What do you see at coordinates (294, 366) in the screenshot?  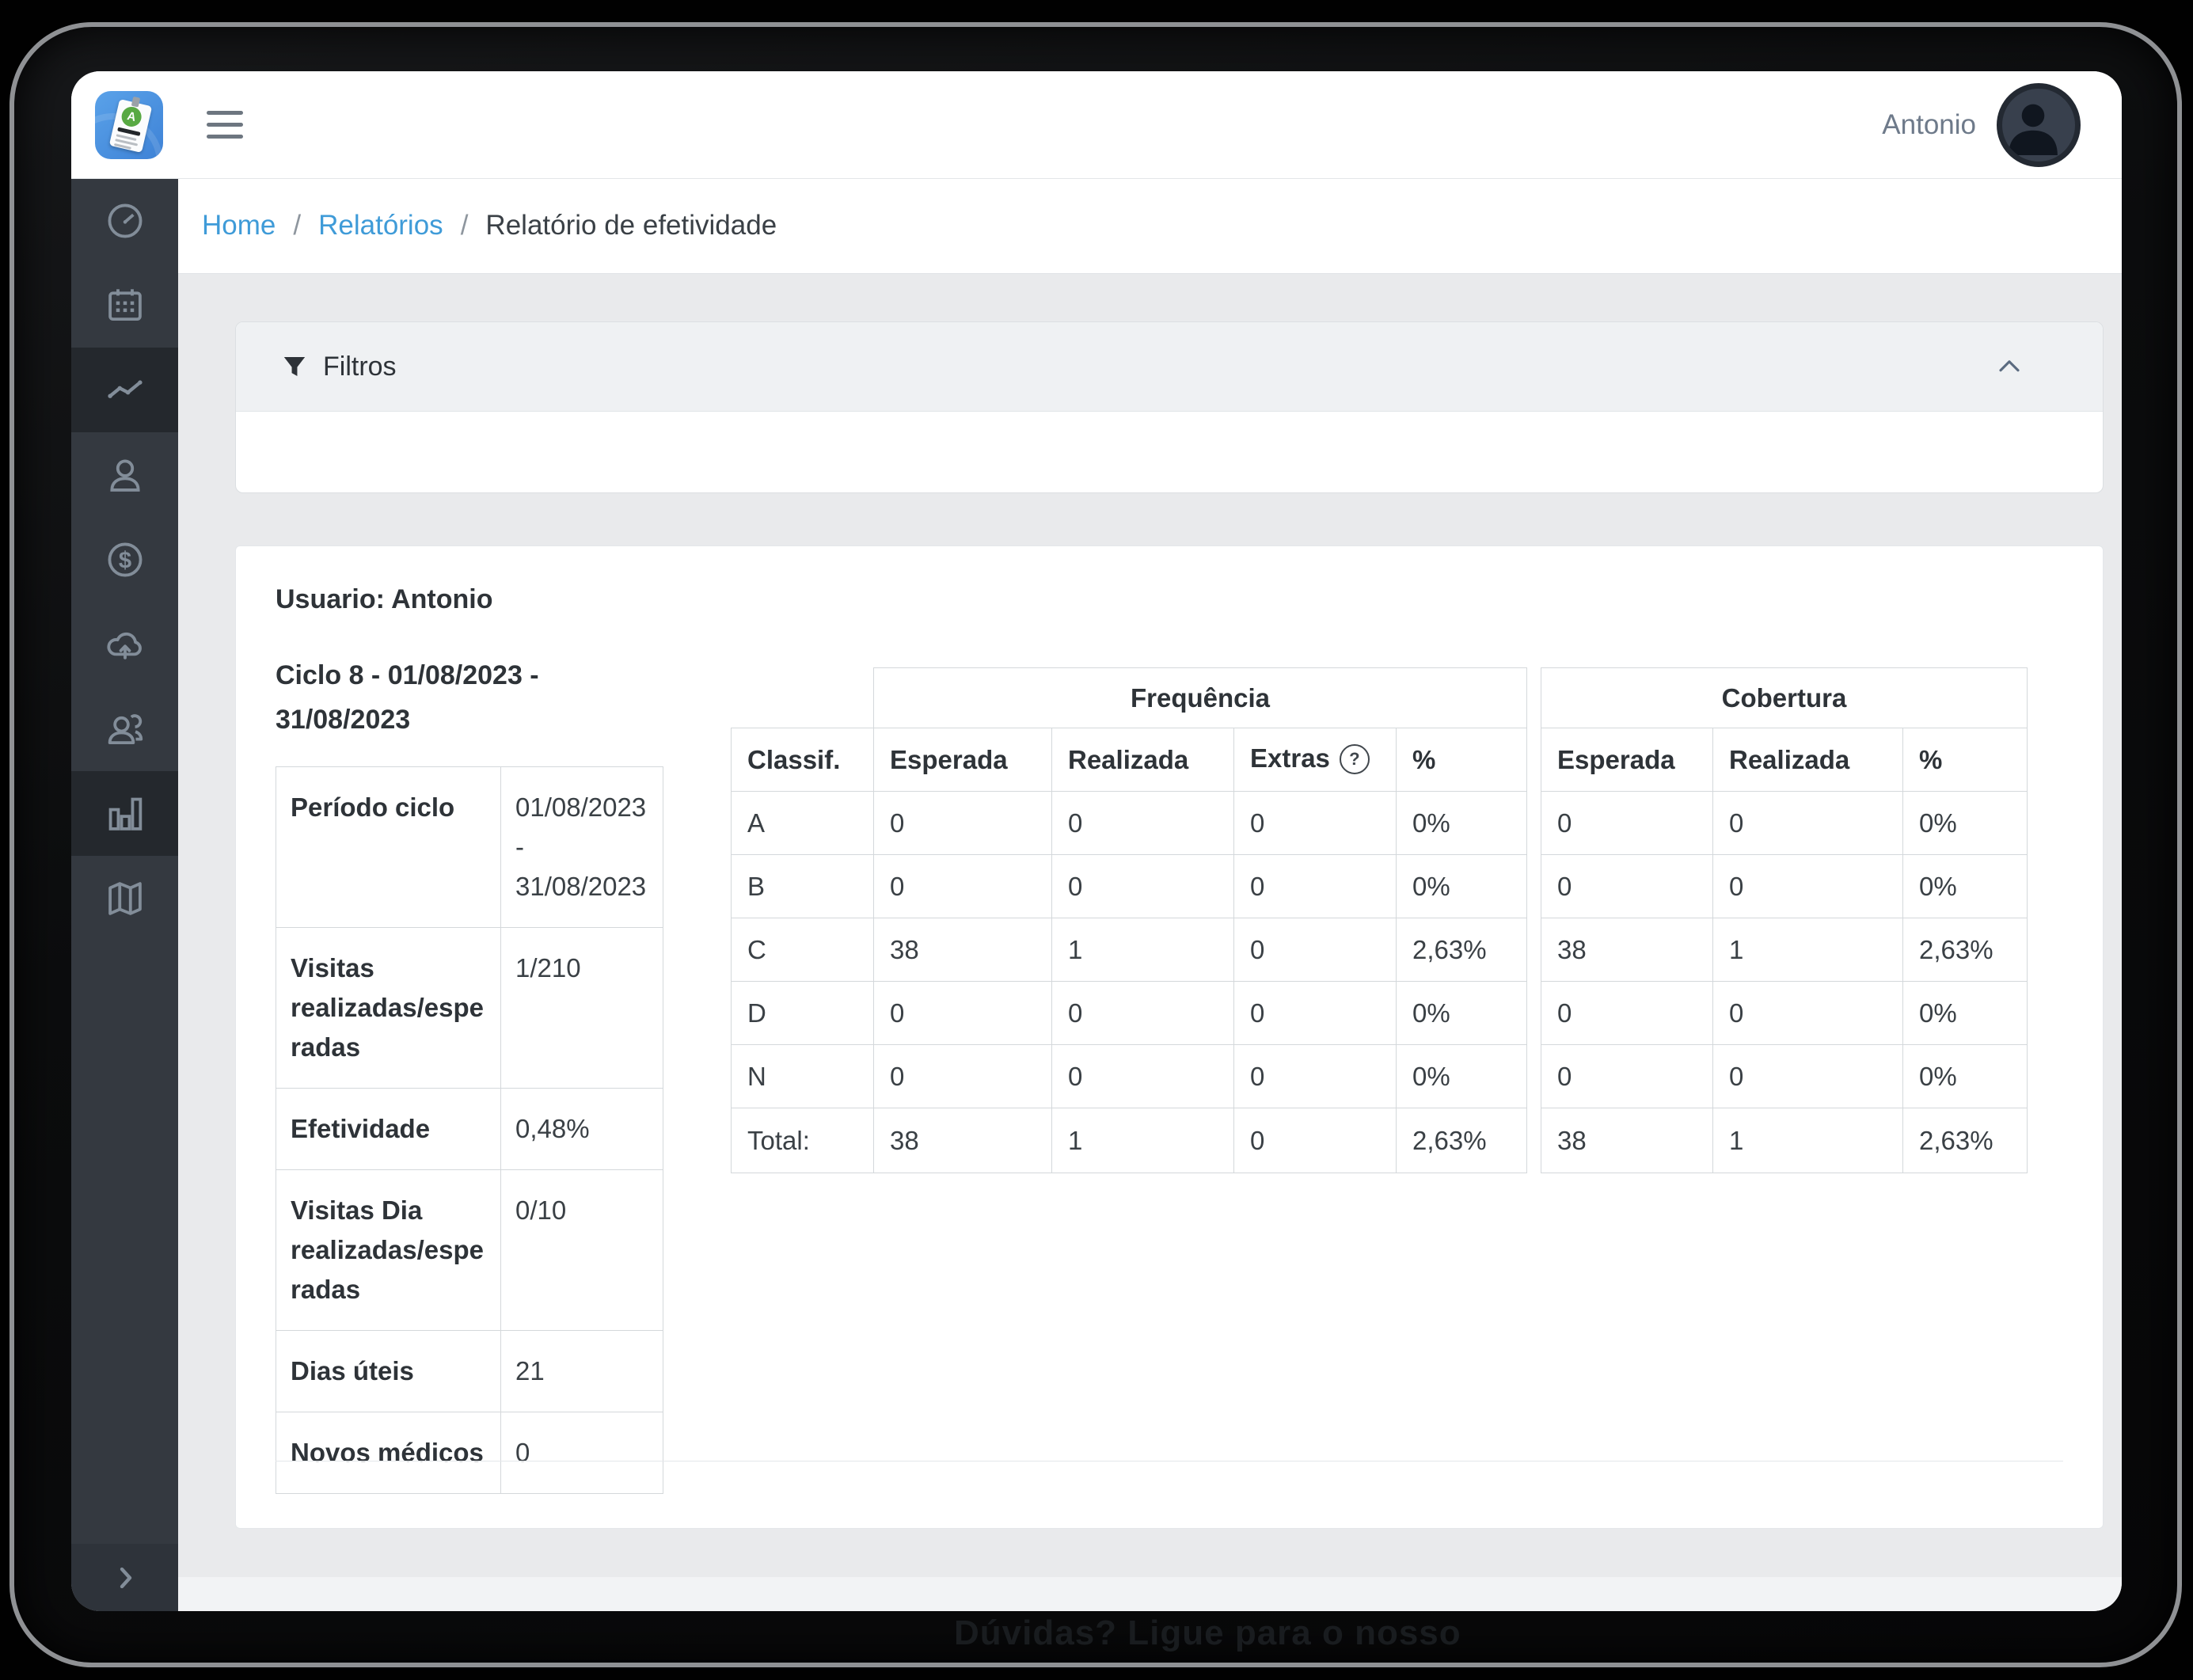 I see `filter-funnel-icon` at bounding box center [294, 366].